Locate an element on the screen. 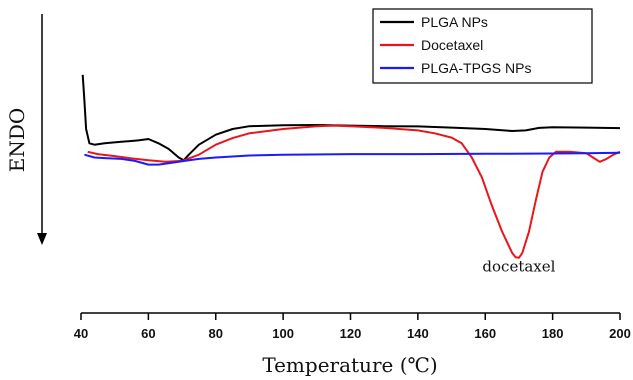  x-tick-label: 60 is located at coordinates (148, 333).